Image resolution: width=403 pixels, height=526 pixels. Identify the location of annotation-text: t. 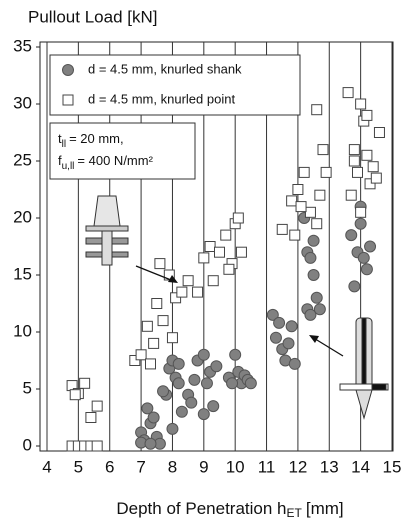
(60, 138).